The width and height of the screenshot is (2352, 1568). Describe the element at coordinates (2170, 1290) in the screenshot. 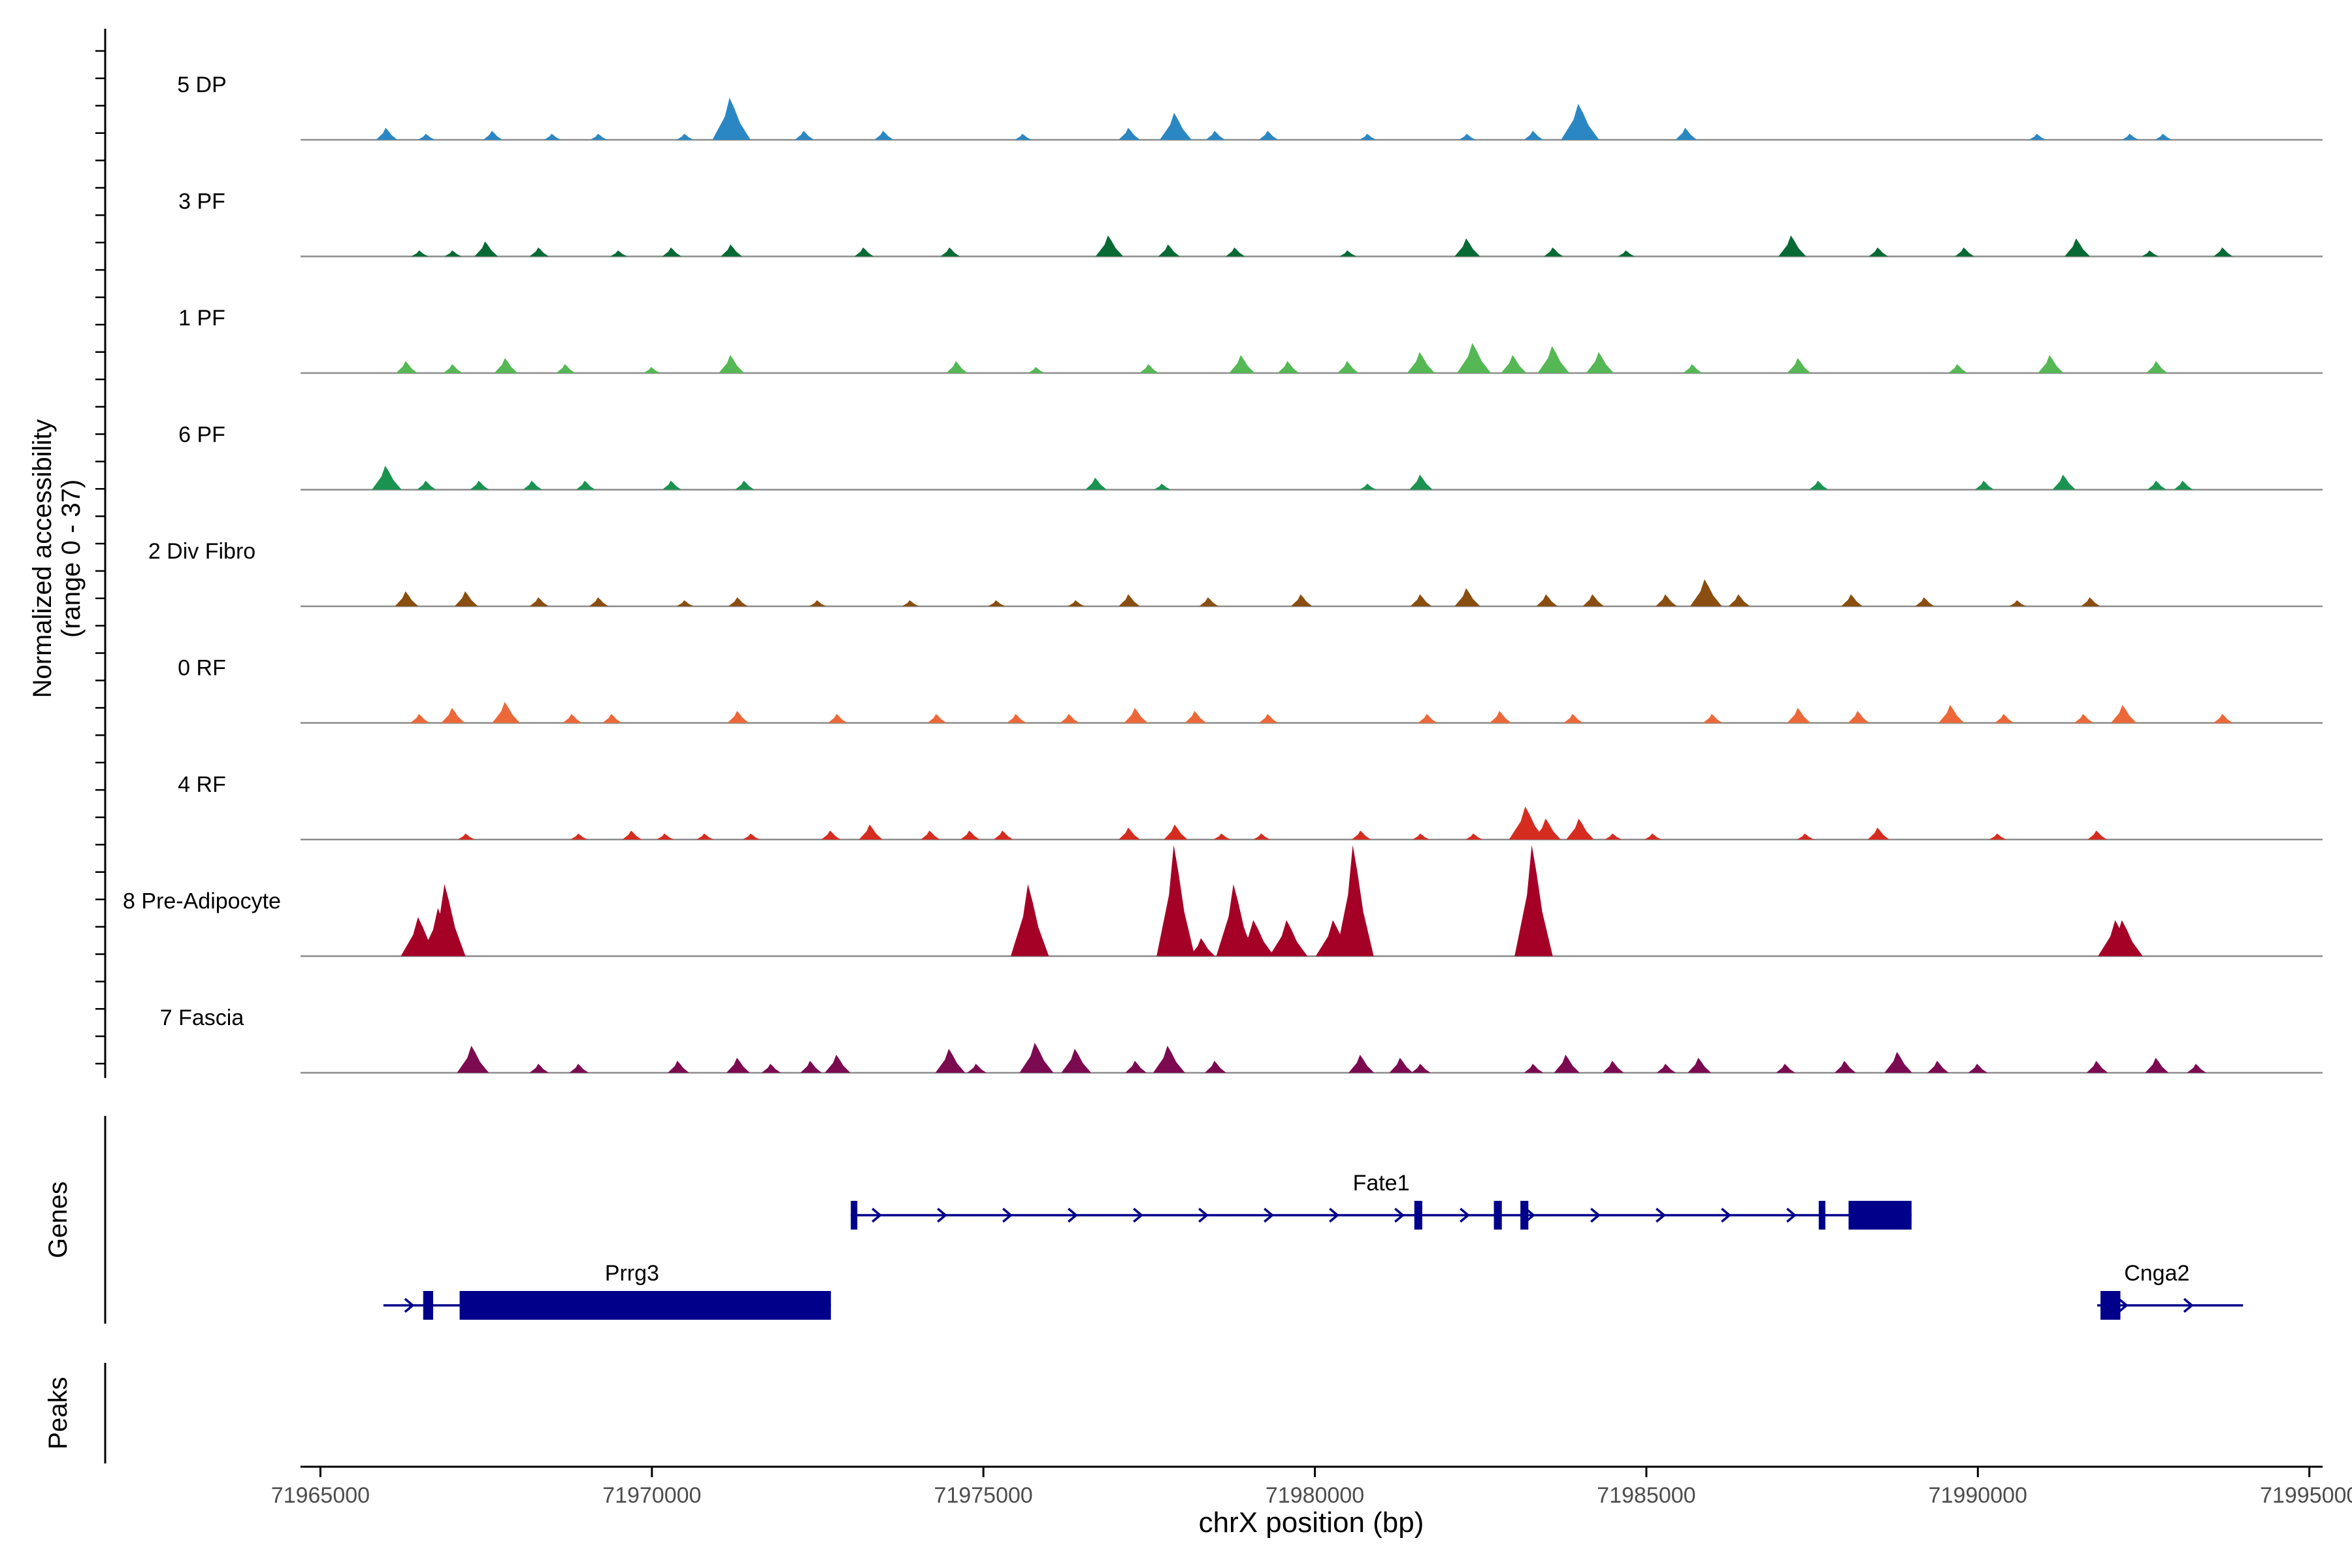

I see `gene-cnga2: Cnga2` at that location.